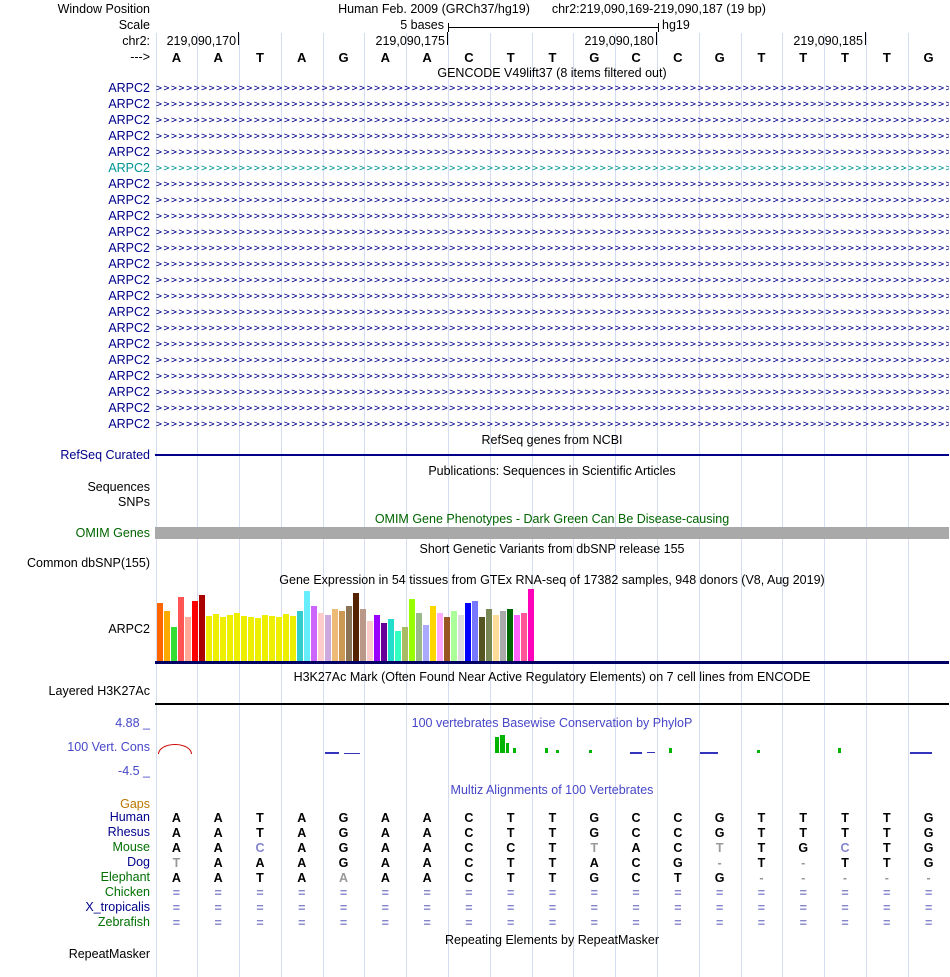 This screenshot has height=977, width=950. I want to click on h3k27ac-signal-line, so click(552, 704).